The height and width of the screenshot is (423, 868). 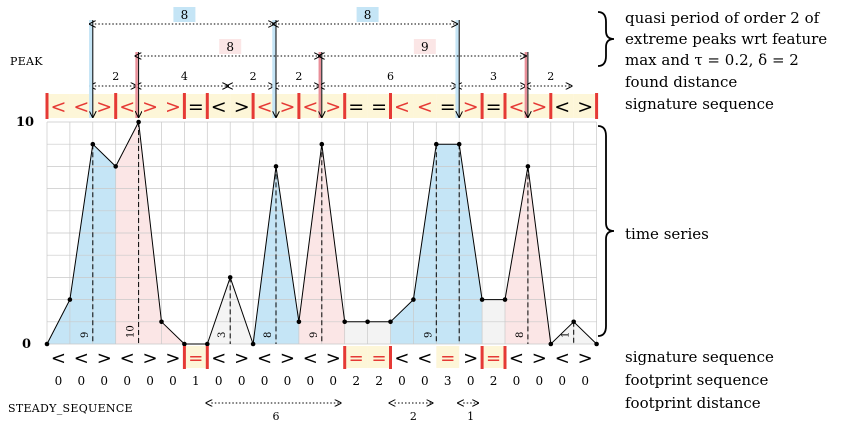 I want to click on footprint-distance-caption: footprint distance, so click(x=693, y=403).